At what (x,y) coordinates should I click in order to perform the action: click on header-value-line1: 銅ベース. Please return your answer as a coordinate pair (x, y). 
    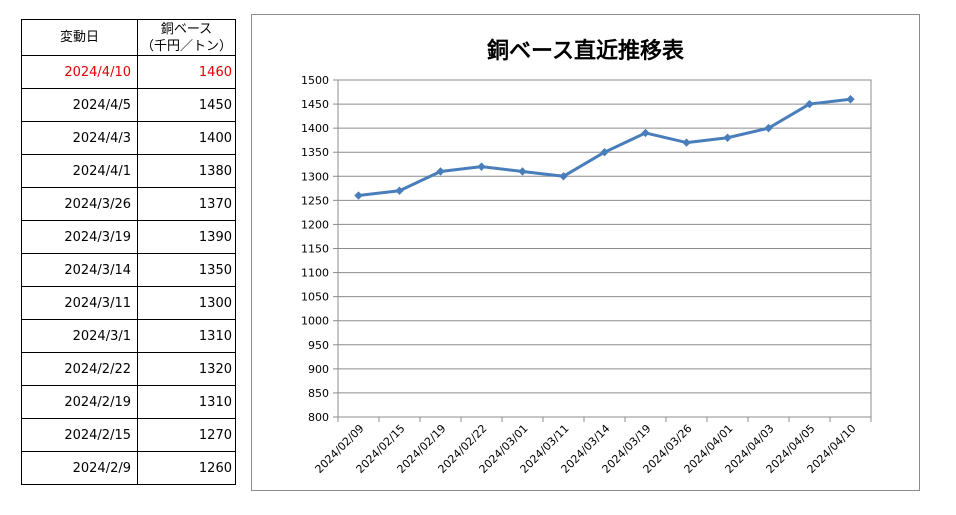
    Looking at the image, I should click on (186, 29).